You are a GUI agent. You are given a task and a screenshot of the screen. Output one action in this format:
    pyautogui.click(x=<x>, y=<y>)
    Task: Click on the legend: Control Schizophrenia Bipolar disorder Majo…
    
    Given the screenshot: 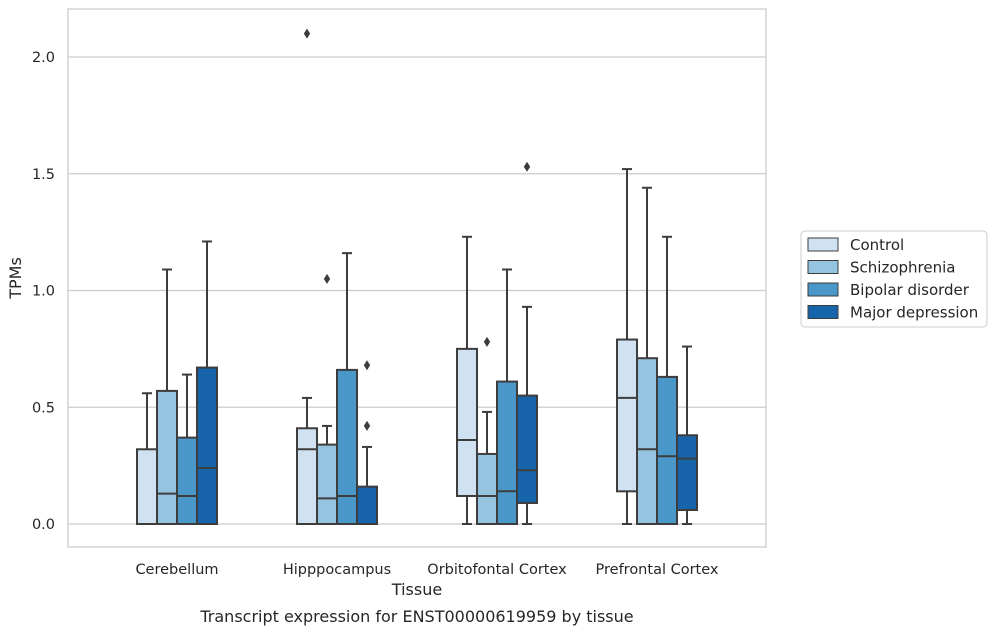 What is the action you would take?
    pyautogui.click(x=894, y=279)
    